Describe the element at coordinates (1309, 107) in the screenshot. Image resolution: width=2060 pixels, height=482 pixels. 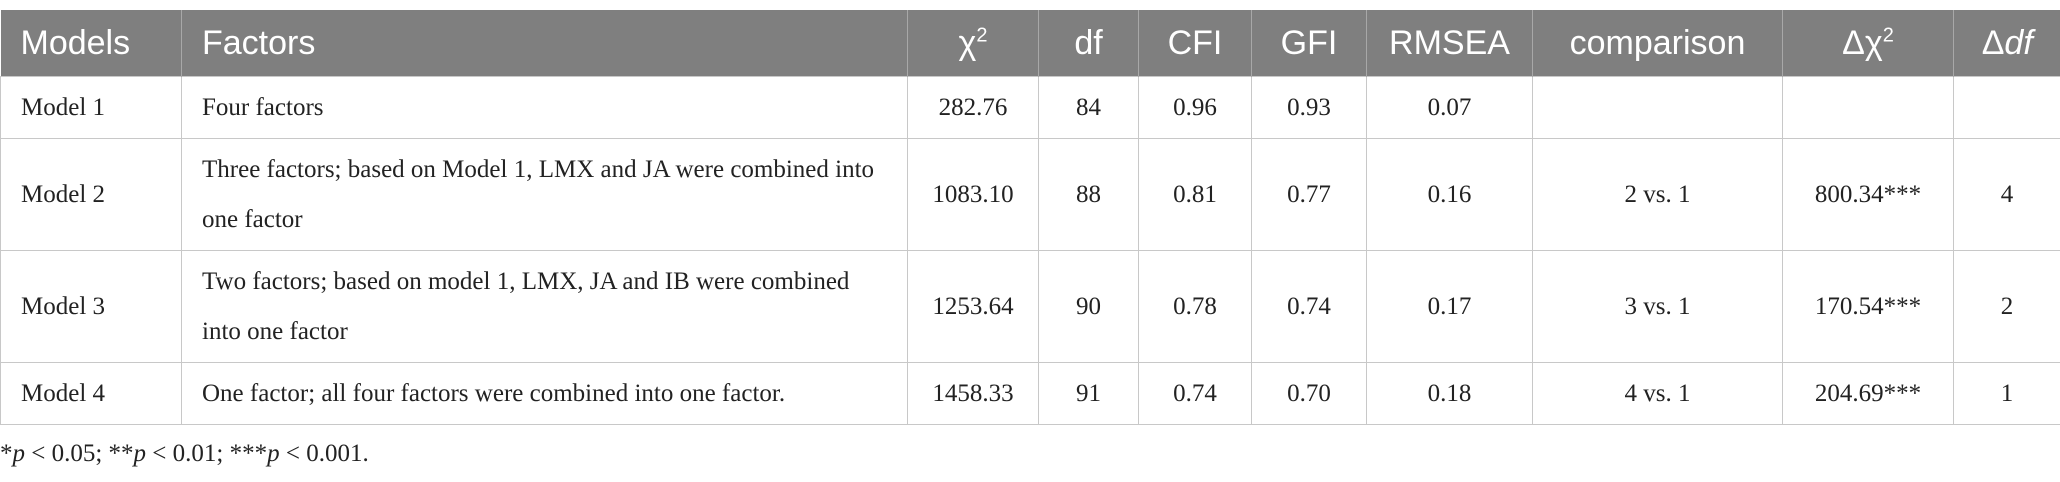
I see `table-cell: 0.93` at that location.